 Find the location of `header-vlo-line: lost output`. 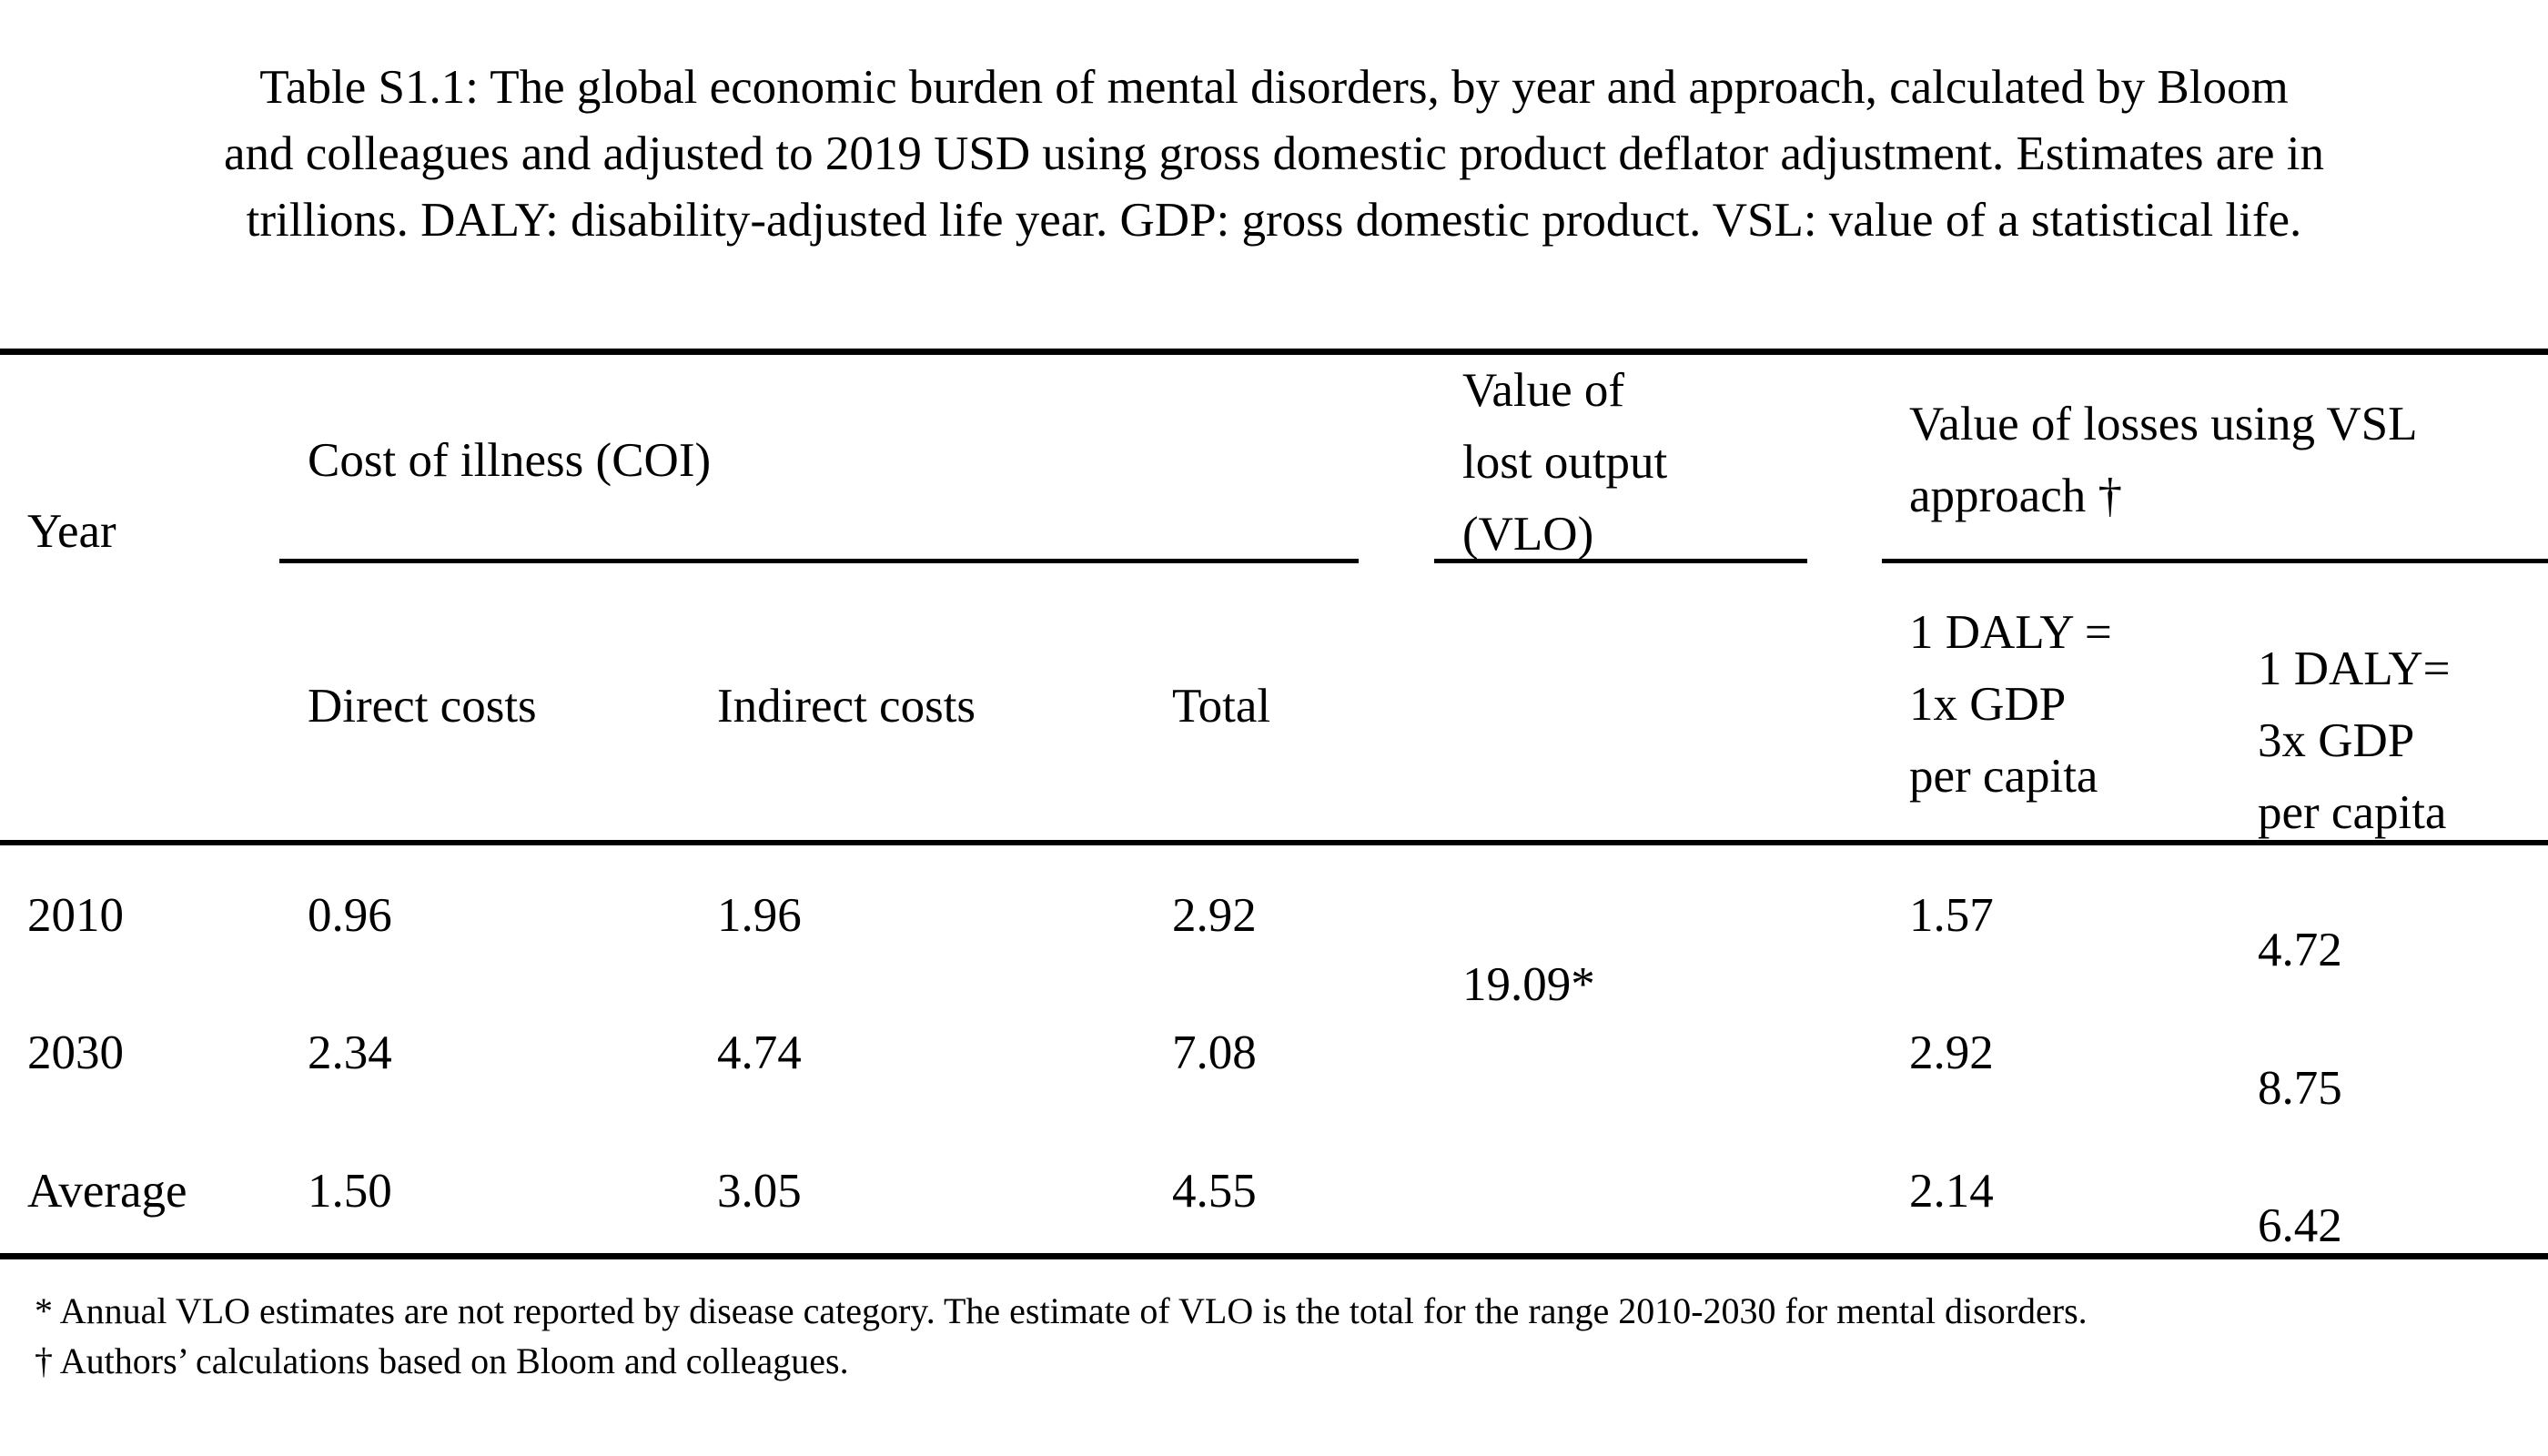

header-vlo-line: lost output is located at coordinates (1565, 463).